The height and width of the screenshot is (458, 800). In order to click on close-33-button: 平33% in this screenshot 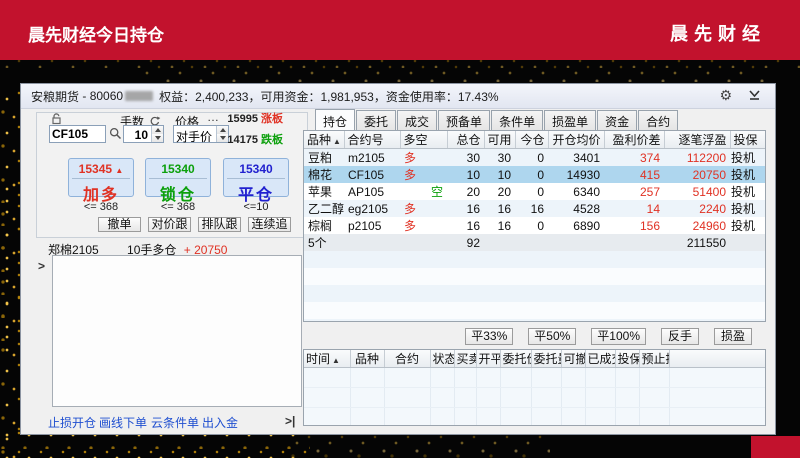, I will do `click(489, 336)`.